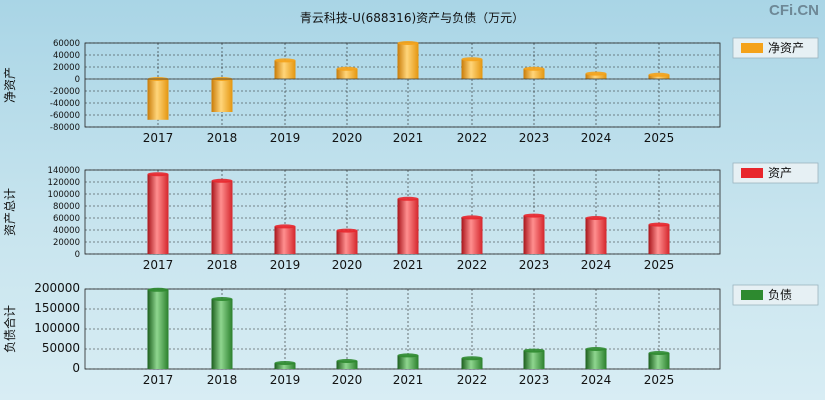 The height and width of the screenshot is (404, 825). Describe the element at coordinates (61, 348) in the screenshot. I see `y-tick-label: 50000` at that location.